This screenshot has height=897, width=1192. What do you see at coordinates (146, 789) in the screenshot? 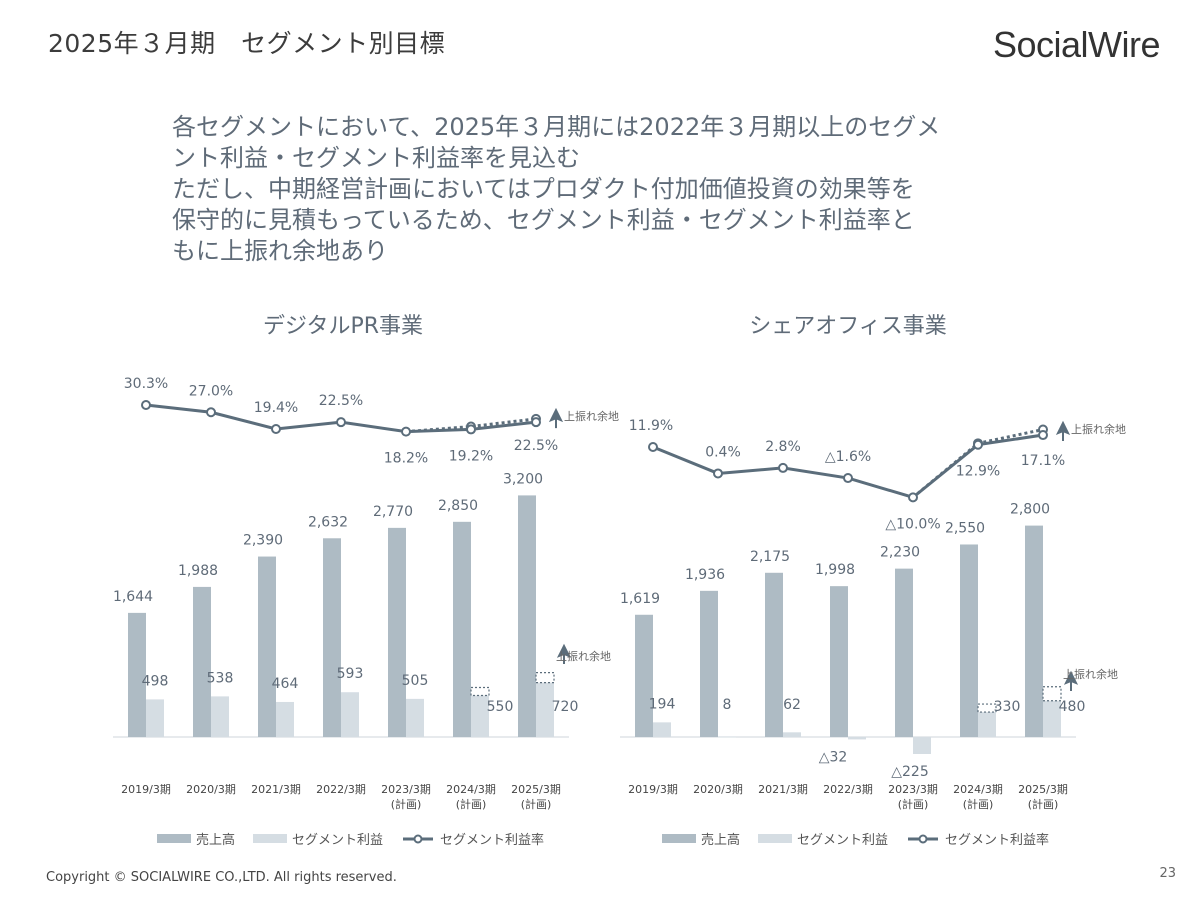
I see `category-label: 2019/3期` at bounding box center [146, 789].